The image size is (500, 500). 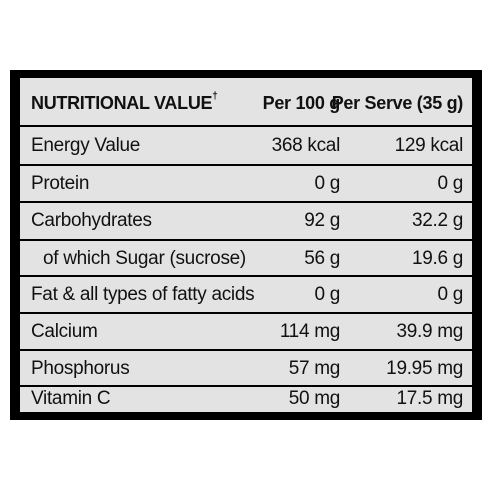 I want to click on table-row: Calcium 114 mg 39.9 mg, so click(x=246, y=332).